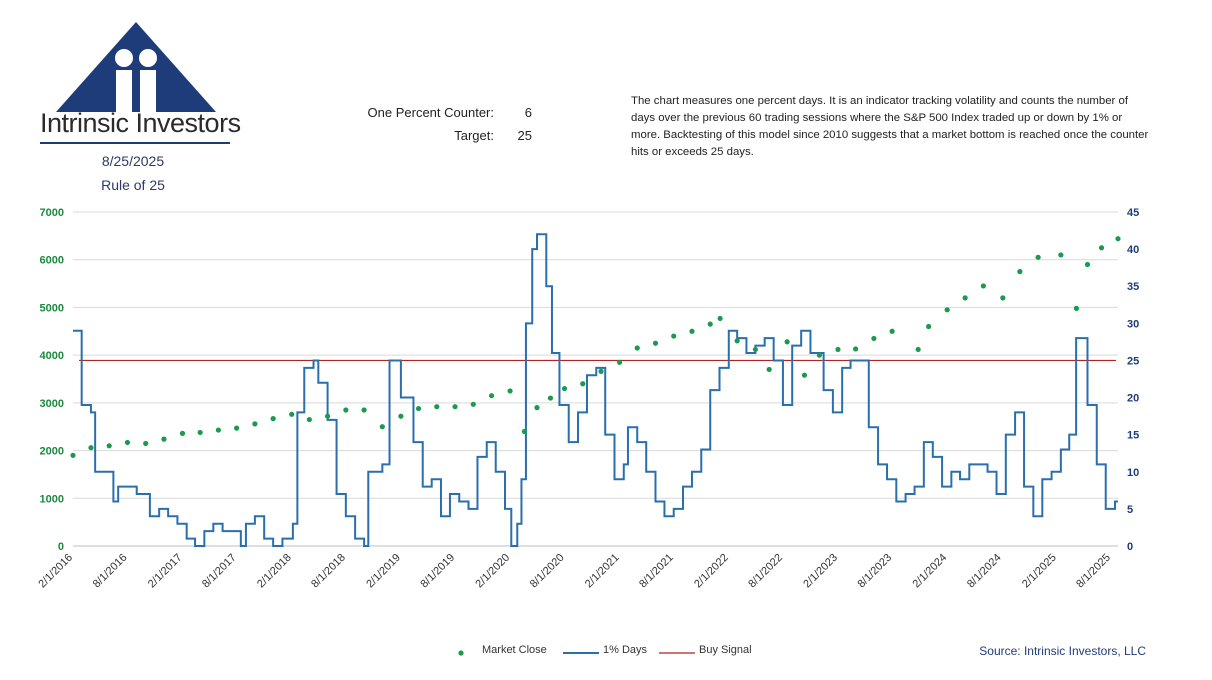  I want to click on legend-signal-marker, so click(677, 653).